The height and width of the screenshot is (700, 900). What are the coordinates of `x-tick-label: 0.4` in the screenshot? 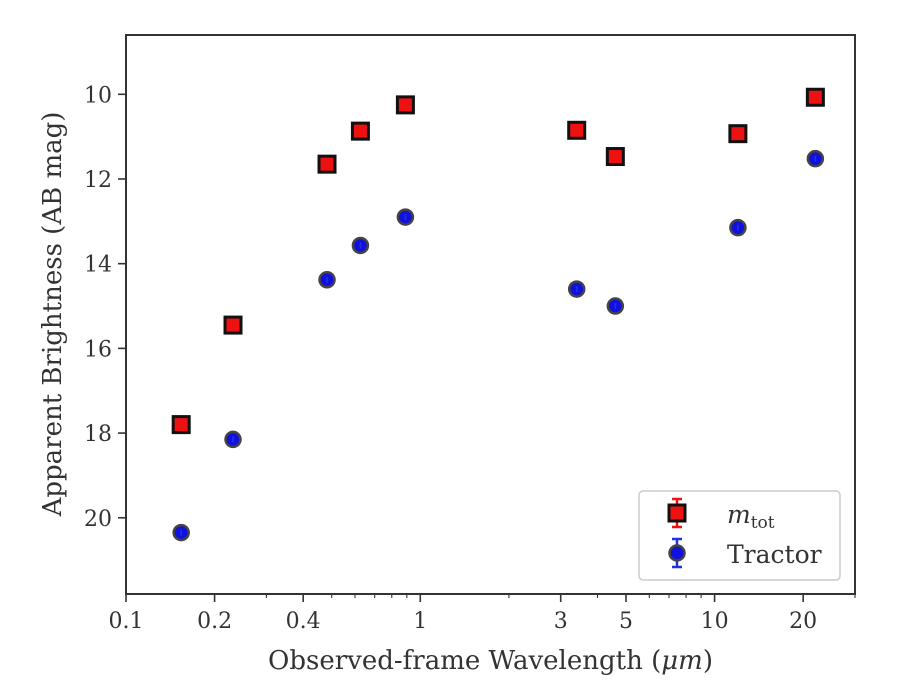 It's located at (303, 621).